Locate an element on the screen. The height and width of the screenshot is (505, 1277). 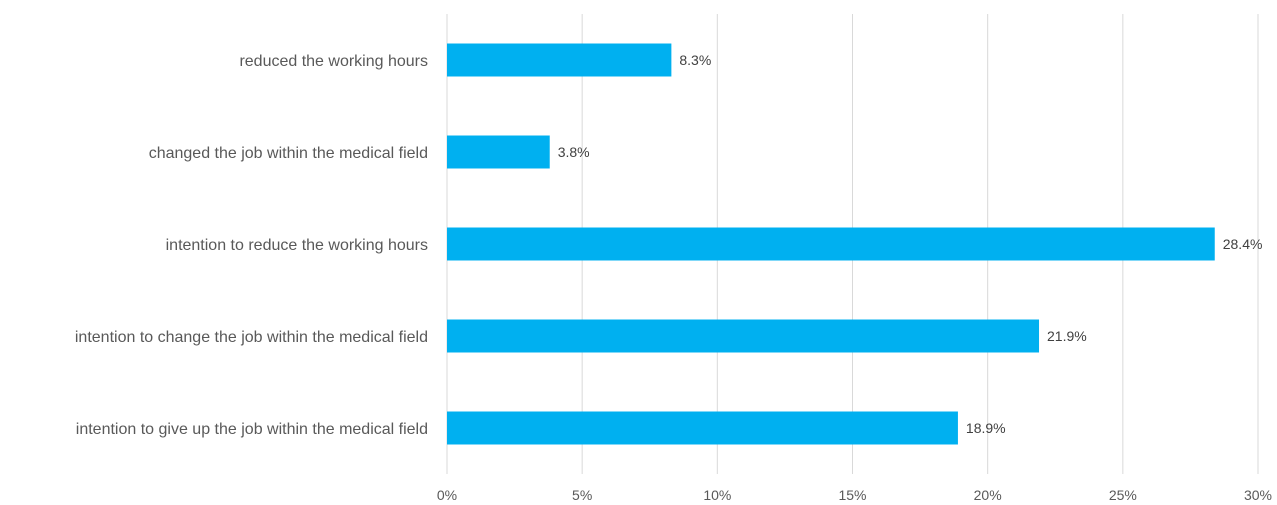
x-tick-label: 15% is located at coordinates (852, 495).